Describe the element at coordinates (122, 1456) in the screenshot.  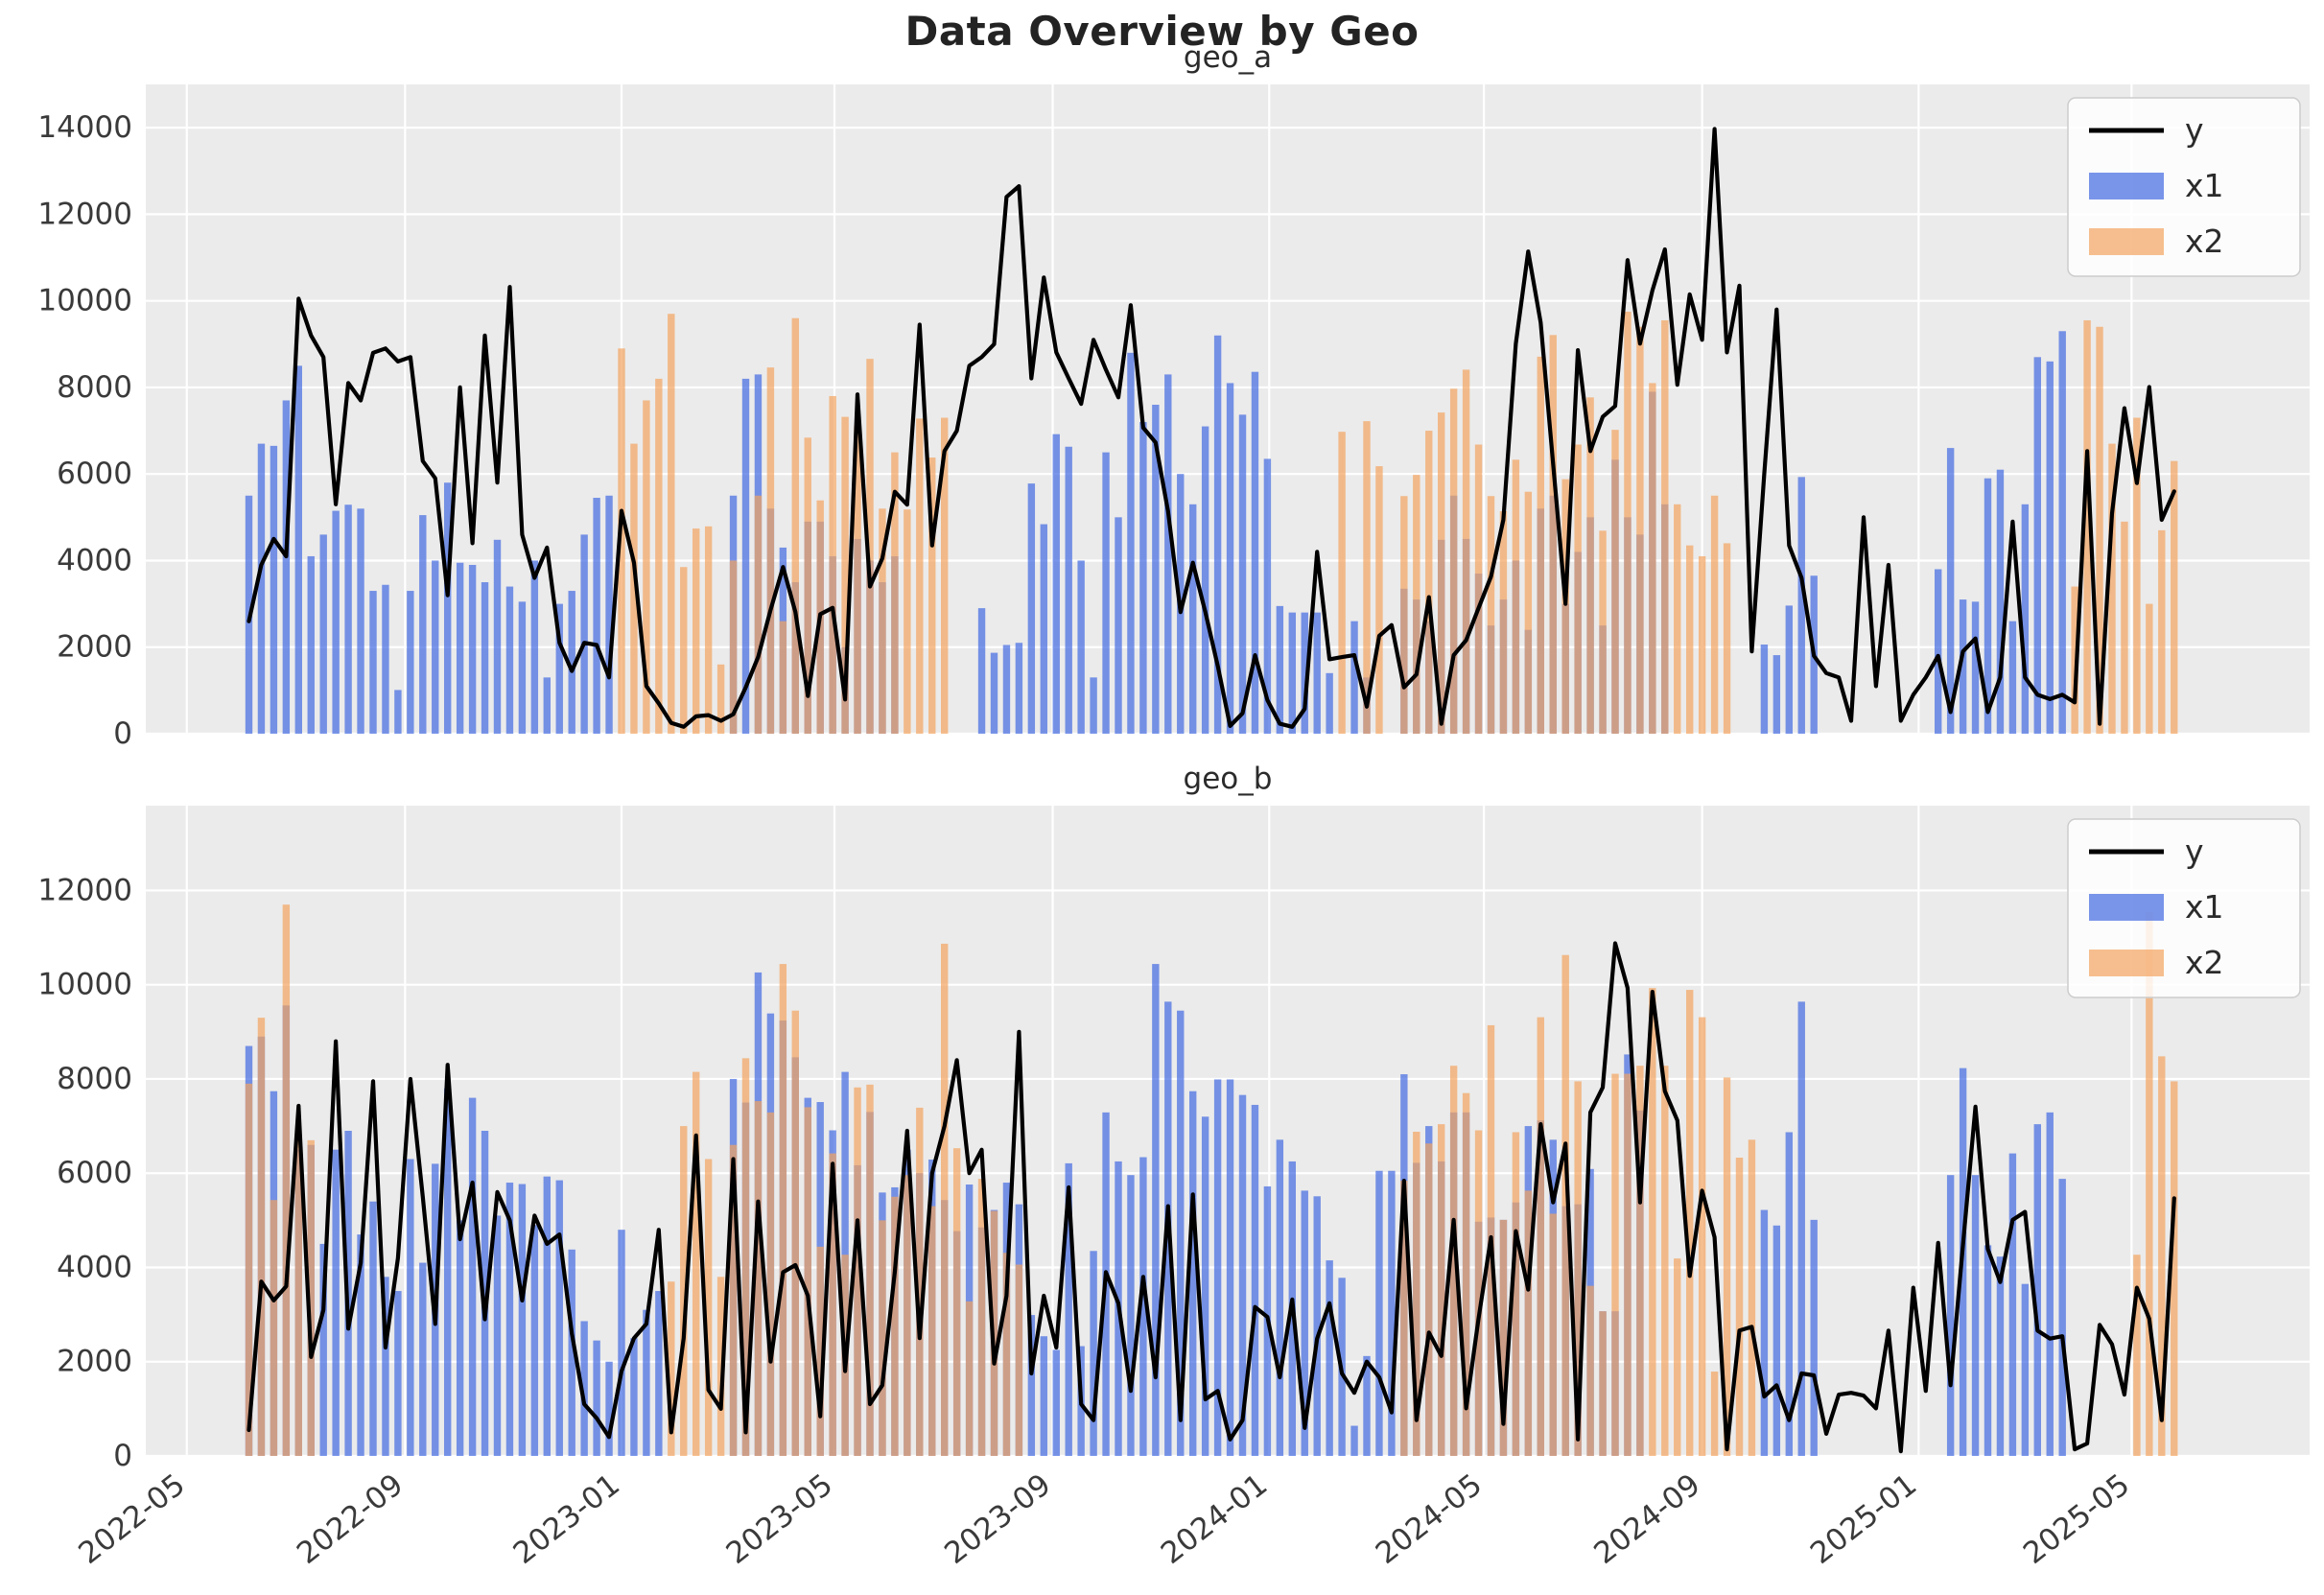
I see `y-tick-label: 0` at that location.